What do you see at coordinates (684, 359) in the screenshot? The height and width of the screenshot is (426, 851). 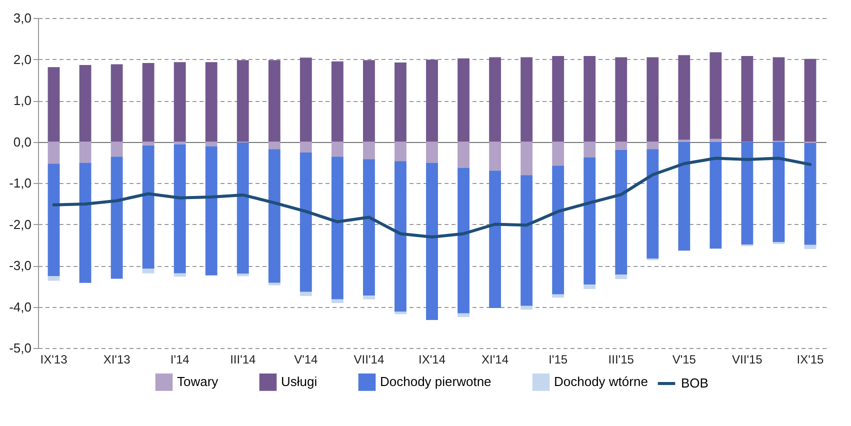 I see `x-tick-label: V'15` at bounding box center [684, 359].